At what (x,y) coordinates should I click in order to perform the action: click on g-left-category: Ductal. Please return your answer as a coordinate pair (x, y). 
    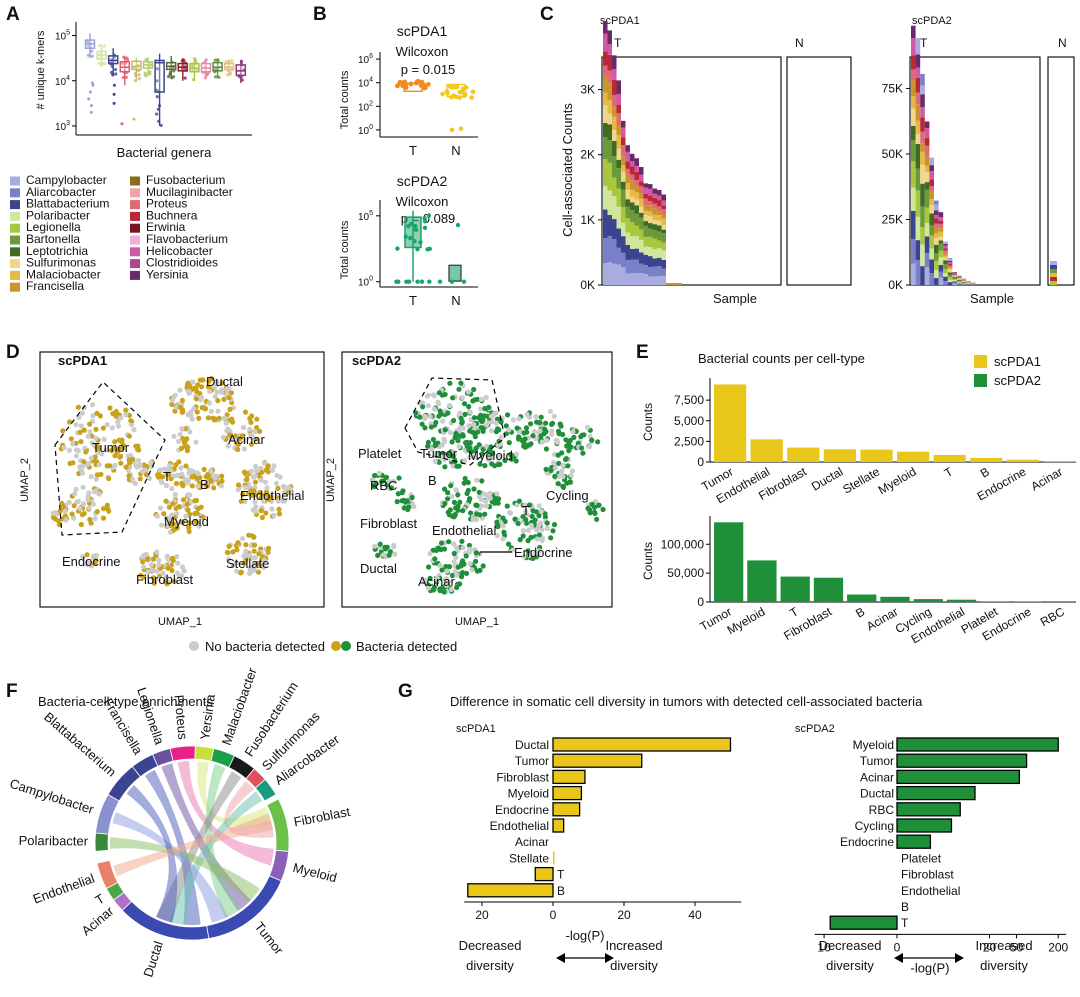
    Looking at the image, I should click on (532, 745).